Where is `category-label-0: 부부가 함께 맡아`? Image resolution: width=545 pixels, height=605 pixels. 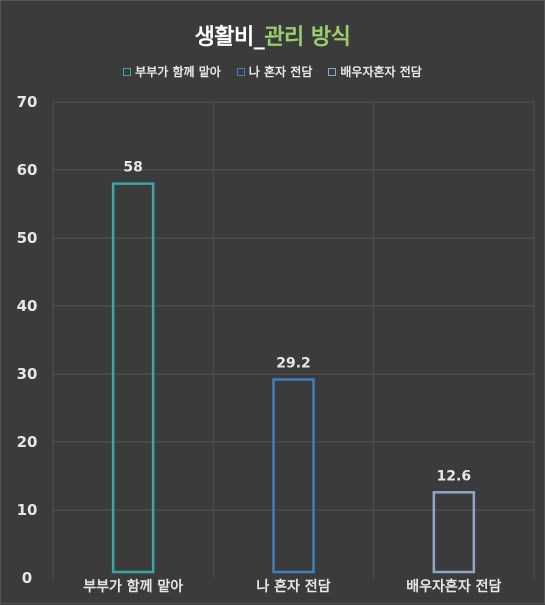
category-label-0: 부부가 함께 맡아 is located at coordinates (133, 586).